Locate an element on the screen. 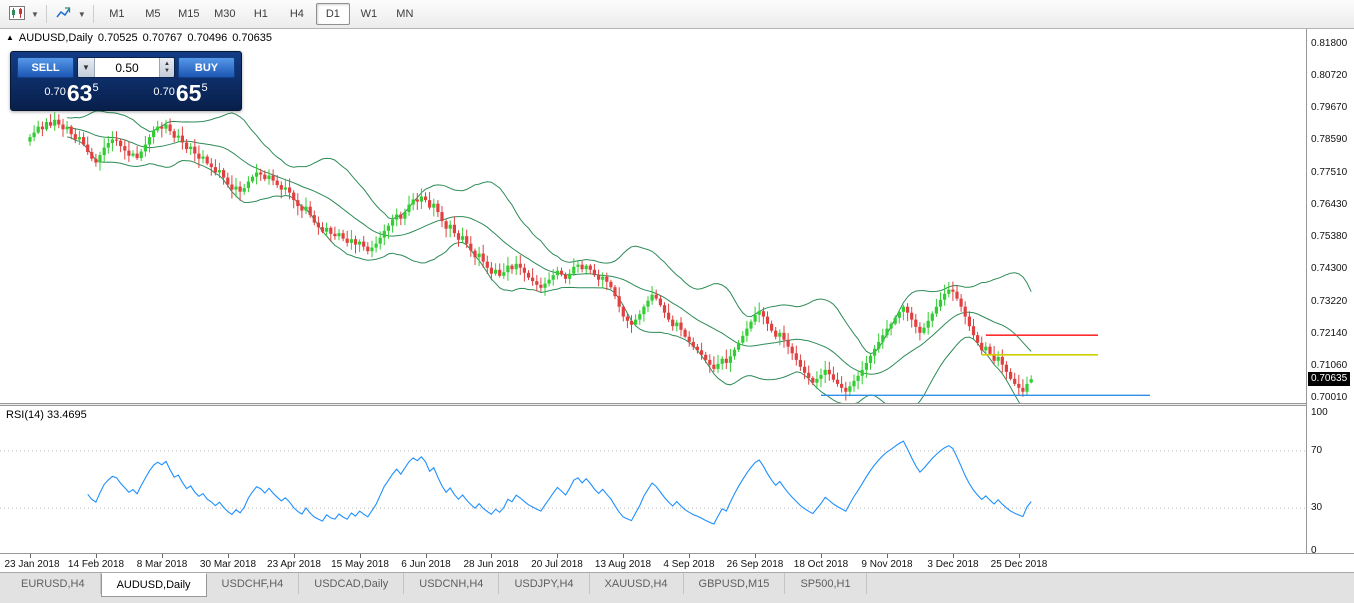  chart-tab-eurusd-h4: EURUSD,H4 is located at coordinates (53, 583).